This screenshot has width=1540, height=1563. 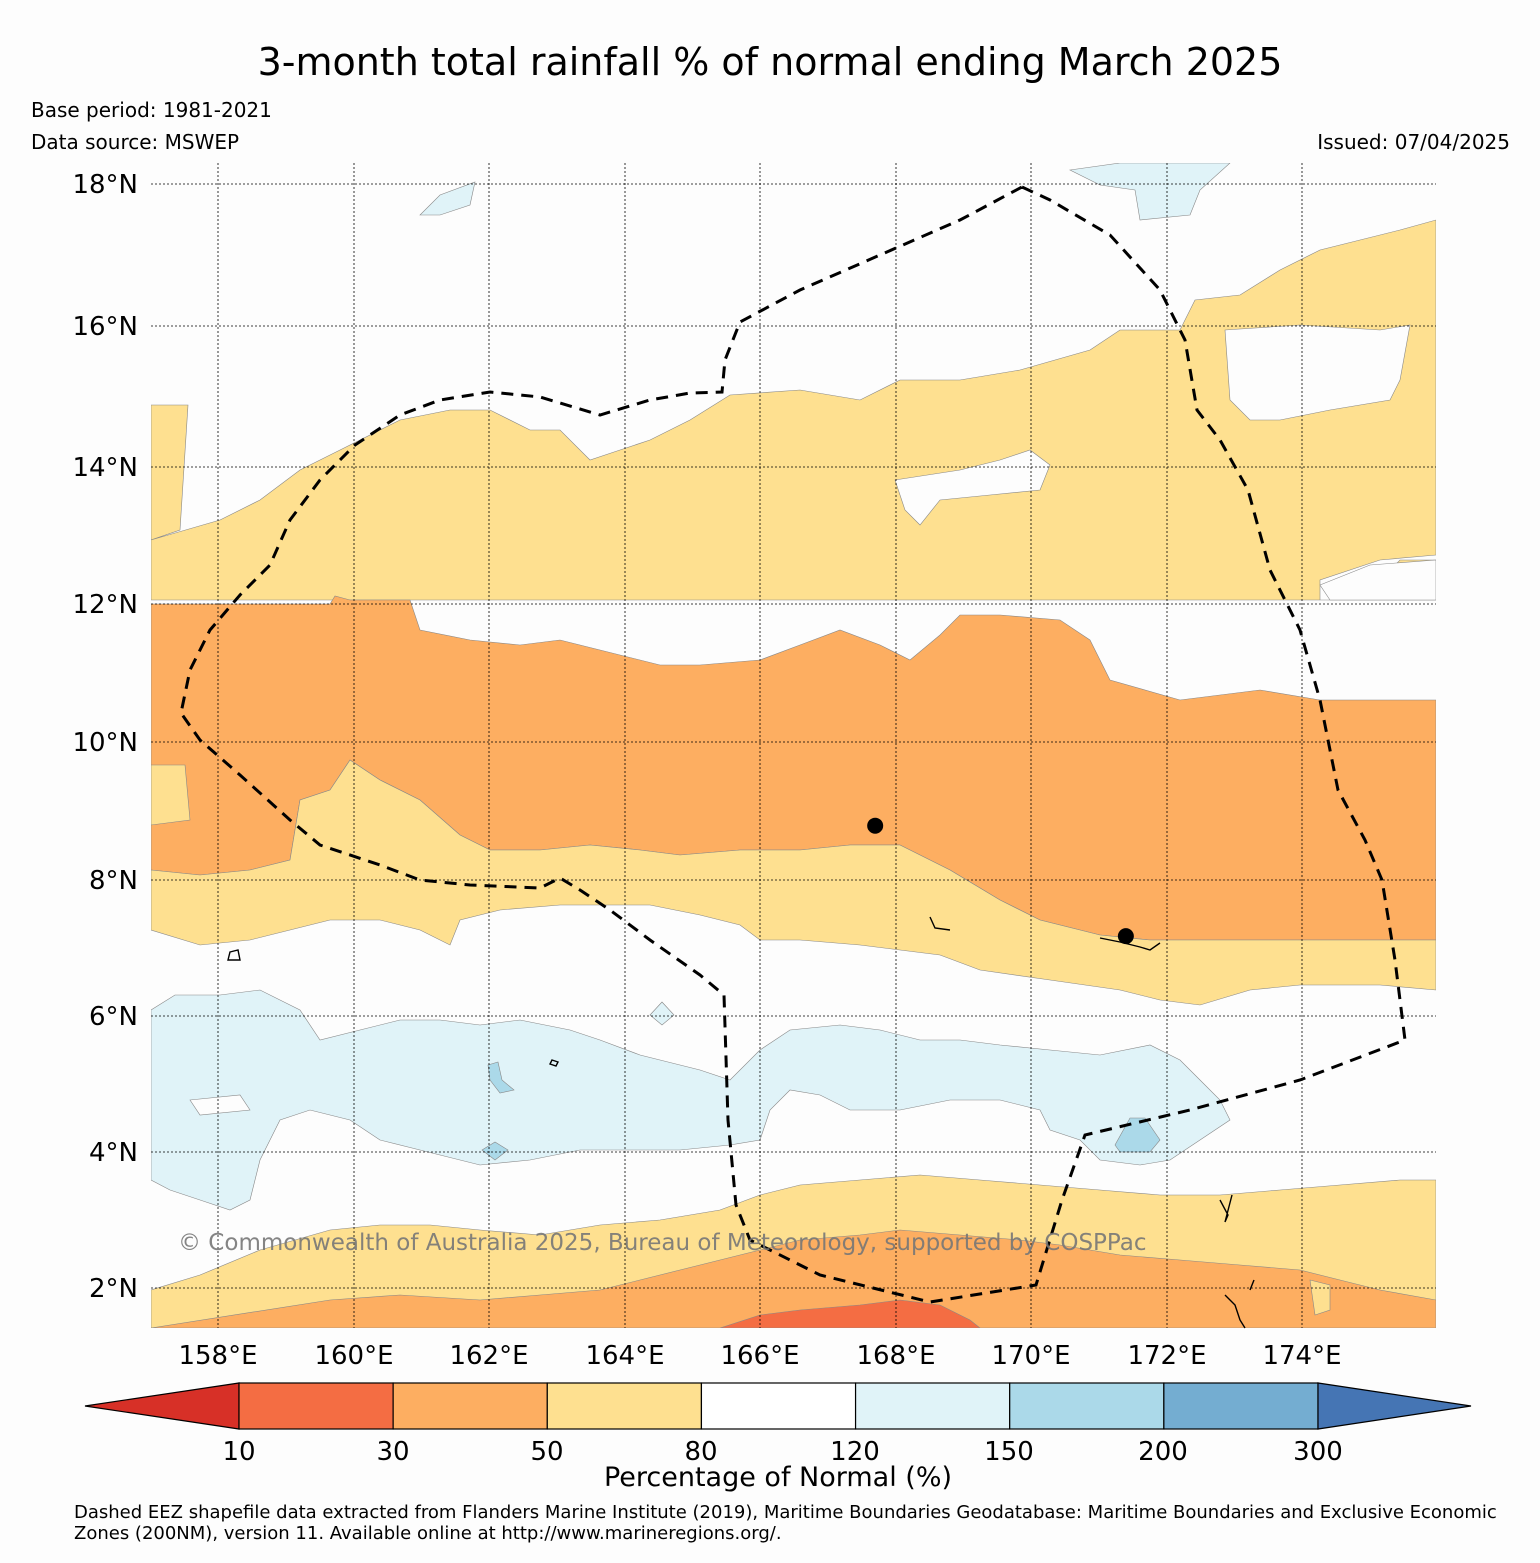 What do you see at coordinates (113, 1289) in the screenshot?
I see `lat-label-2n: 2°N` at bounding box center [113, 1289].